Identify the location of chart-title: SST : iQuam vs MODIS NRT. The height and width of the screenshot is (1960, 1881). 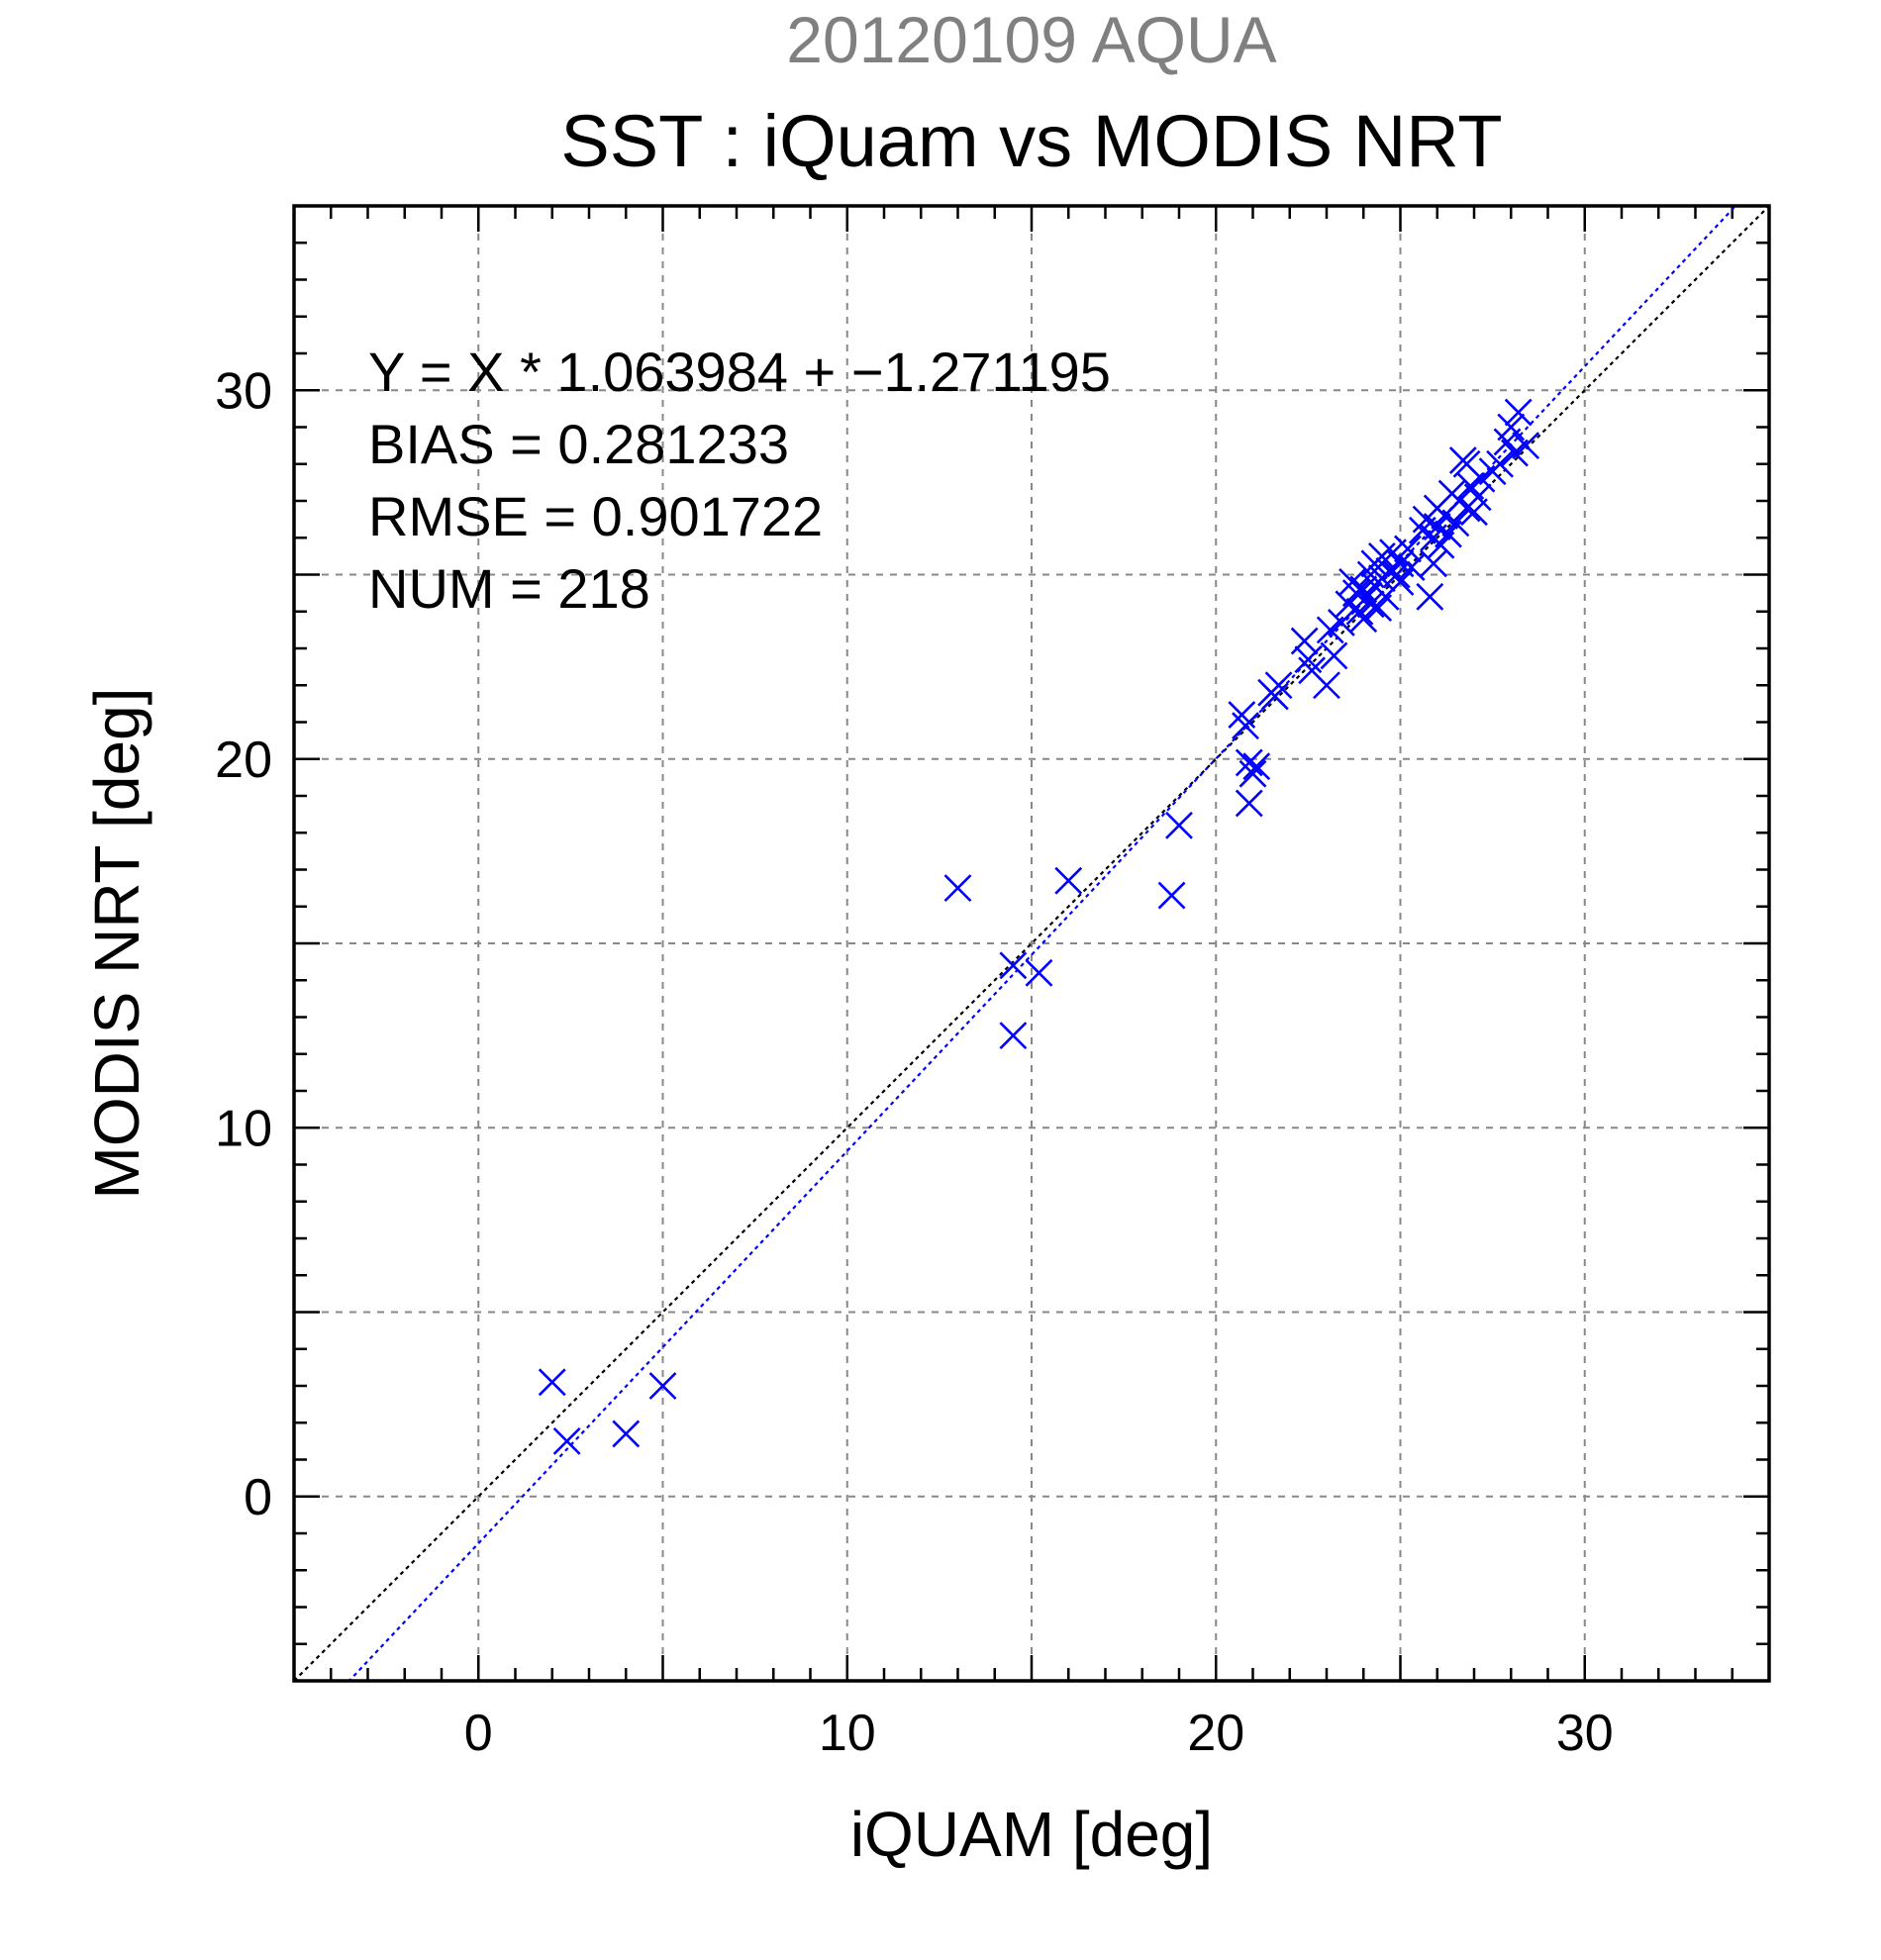
(1031, 141).